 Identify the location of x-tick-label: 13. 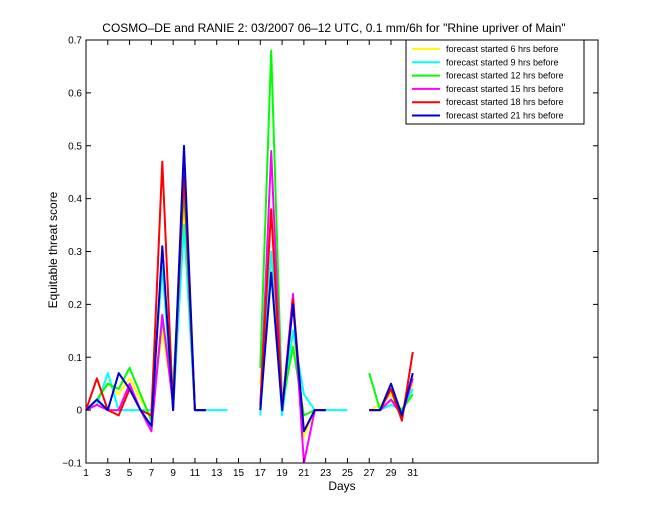
(217, 473).